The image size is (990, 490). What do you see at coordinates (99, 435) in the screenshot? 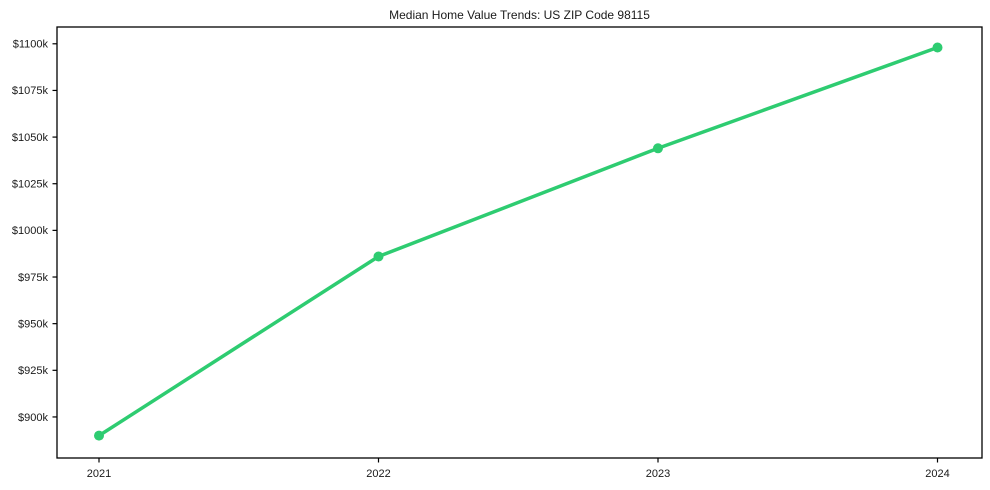
I see `data-point-2021` at bounding box center [99, 435].